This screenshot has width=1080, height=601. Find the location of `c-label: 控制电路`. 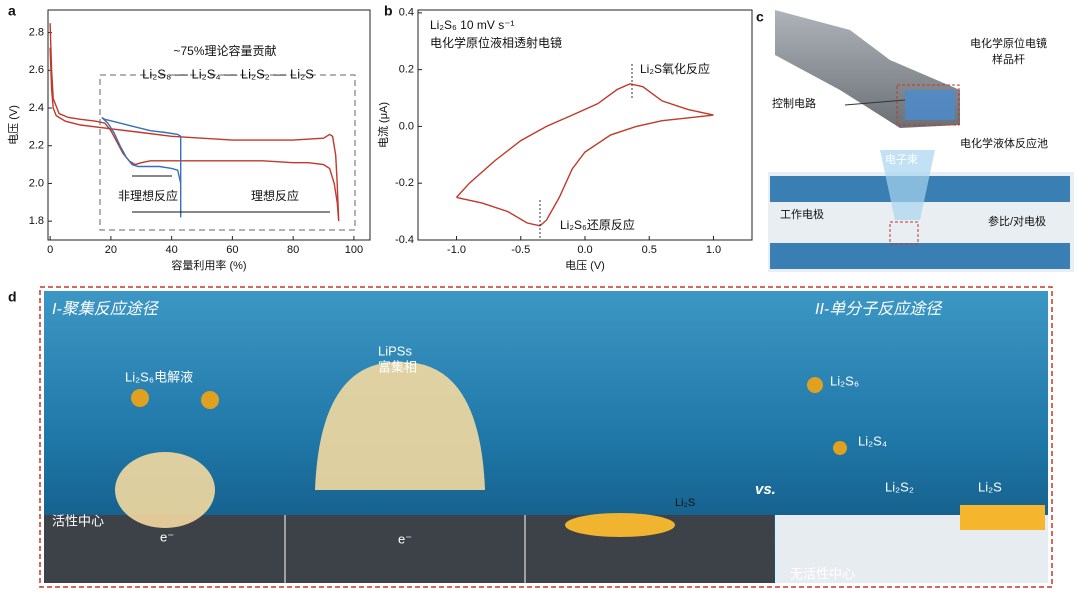

c-label: 控制电路 is located at coordinates (794, 103).